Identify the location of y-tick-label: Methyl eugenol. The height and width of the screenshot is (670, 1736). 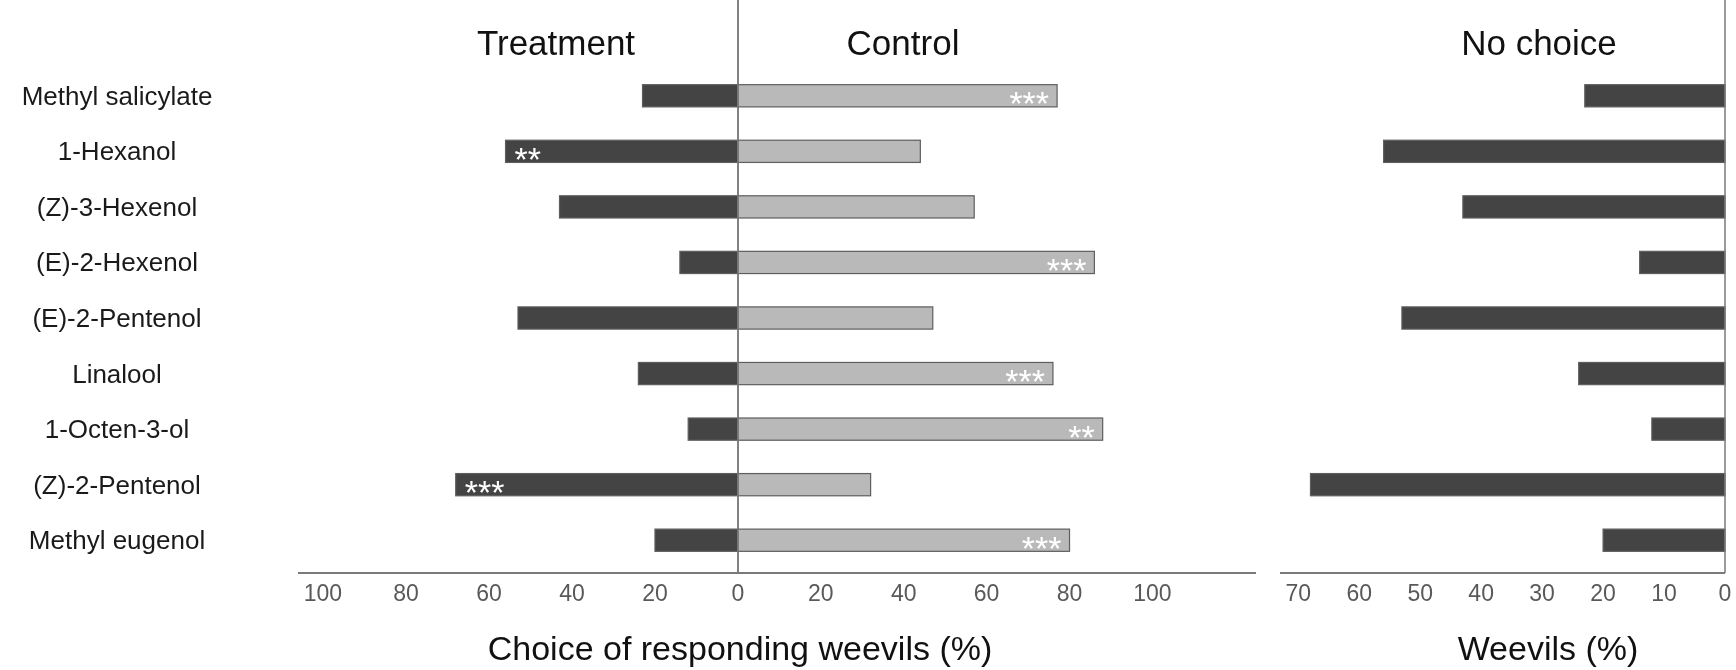
(117, 540).